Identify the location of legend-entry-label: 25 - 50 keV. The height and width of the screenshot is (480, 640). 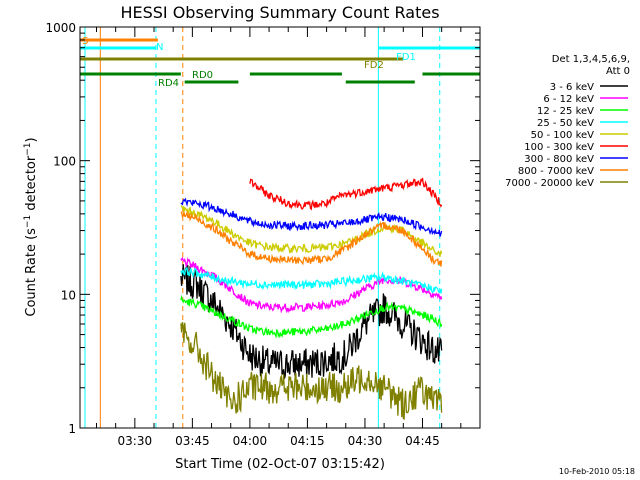
(565, 123).